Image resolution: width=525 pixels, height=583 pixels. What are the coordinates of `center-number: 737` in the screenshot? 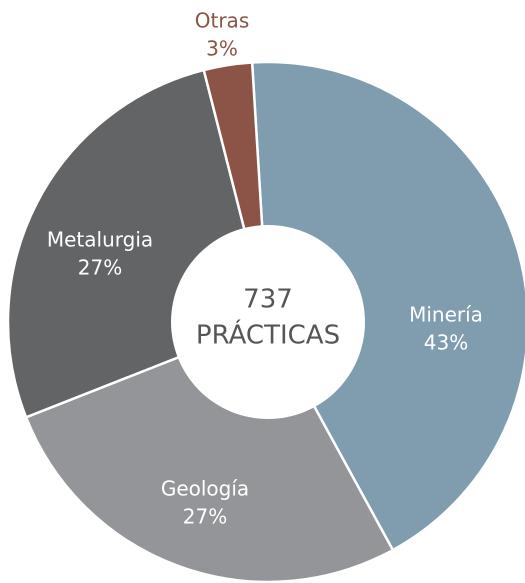 It's located at (268, 300).